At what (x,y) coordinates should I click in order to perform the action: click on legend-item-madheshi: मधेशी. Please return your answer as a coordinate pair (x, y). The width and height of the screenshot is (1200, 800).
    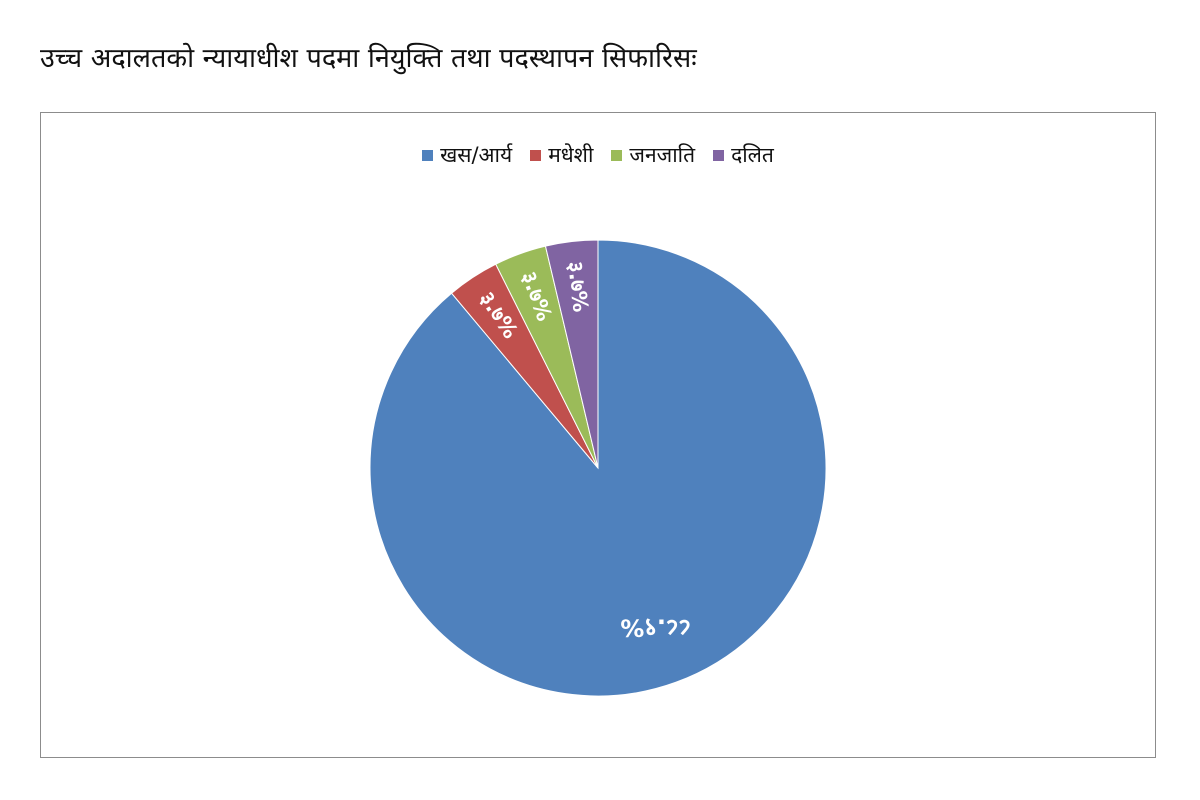
    Looking at the image, I should click on (561, 155).